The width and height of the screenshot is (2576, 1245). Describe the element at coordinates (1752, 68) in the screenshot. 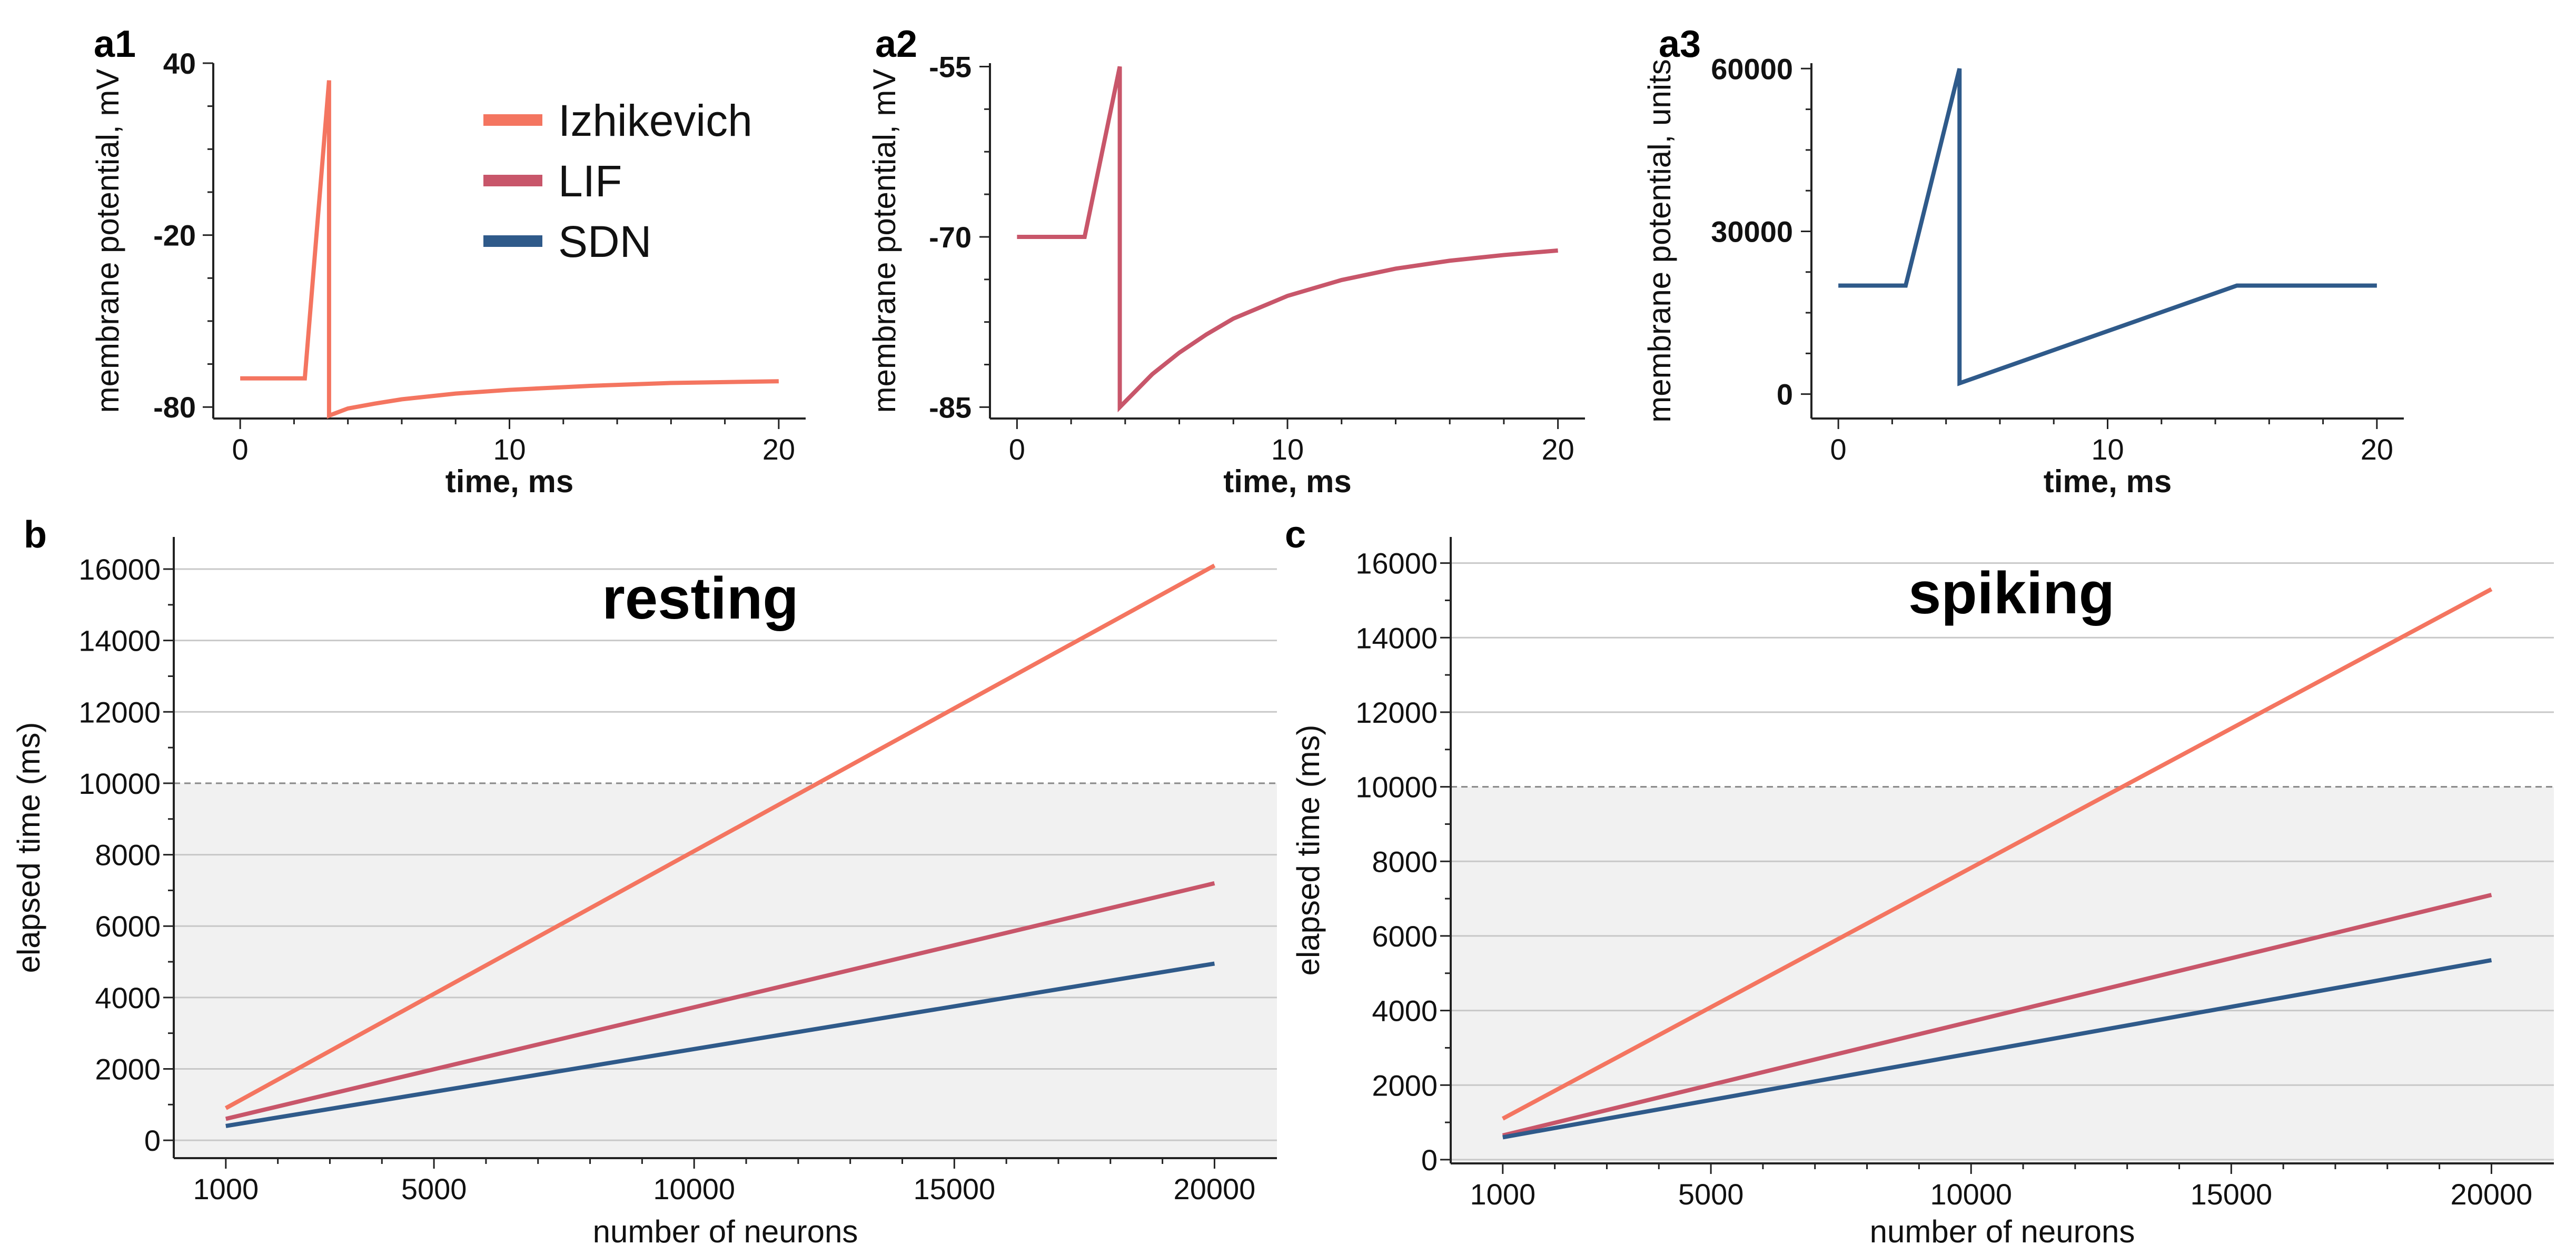

I see `y-tick-label: 60000` at that location.